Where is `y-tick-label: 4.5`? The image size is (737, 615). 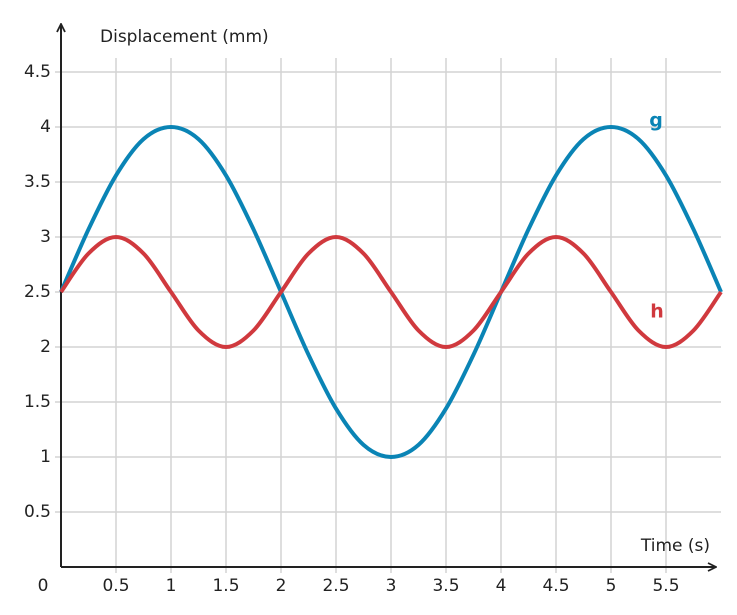
y-tick-label: 4.5 is located at coordinates (37, 72).